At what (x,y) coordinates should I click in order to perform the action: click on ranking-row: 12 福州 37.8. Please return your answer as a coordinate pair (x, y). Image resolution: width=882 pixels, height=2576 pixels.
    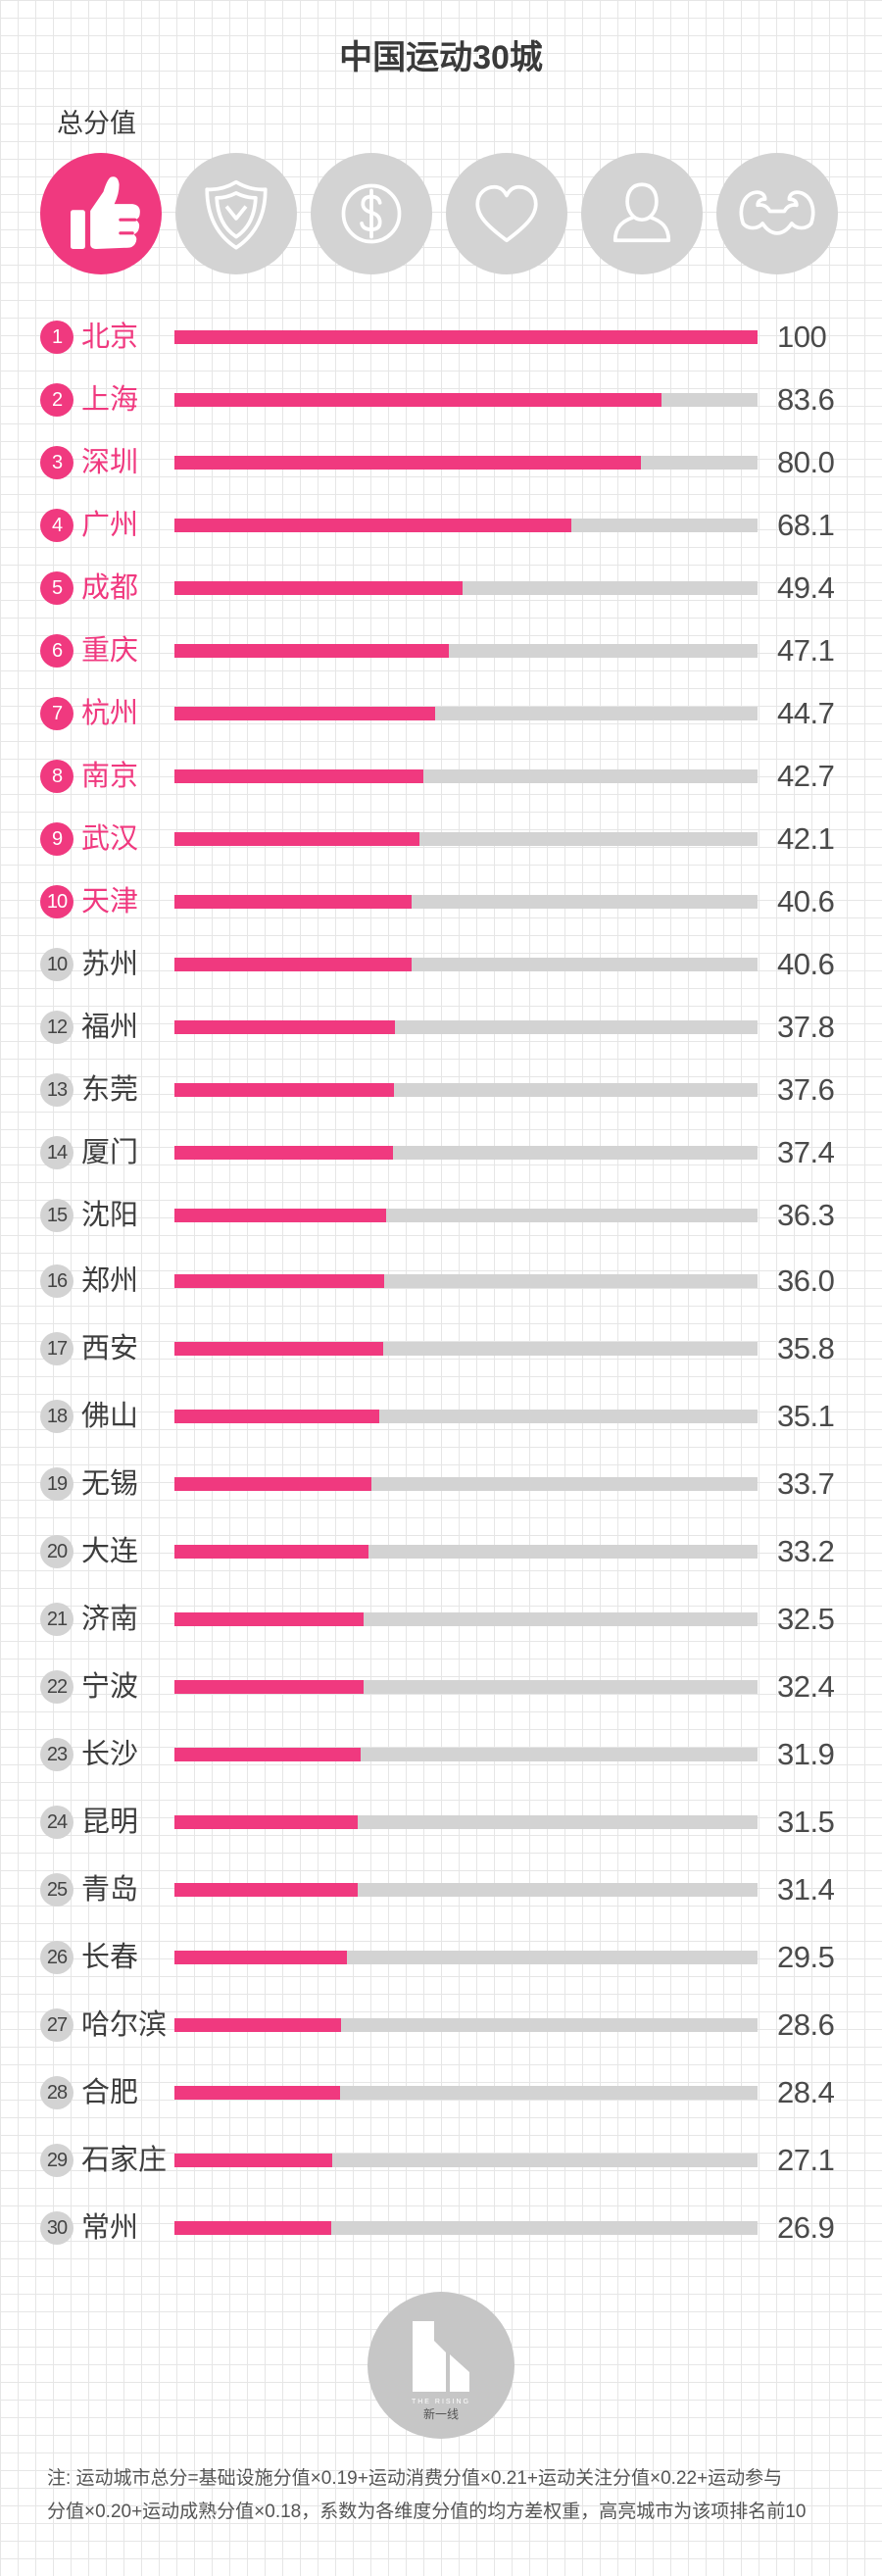
    Looking at the image, I should click on (441, 1027).